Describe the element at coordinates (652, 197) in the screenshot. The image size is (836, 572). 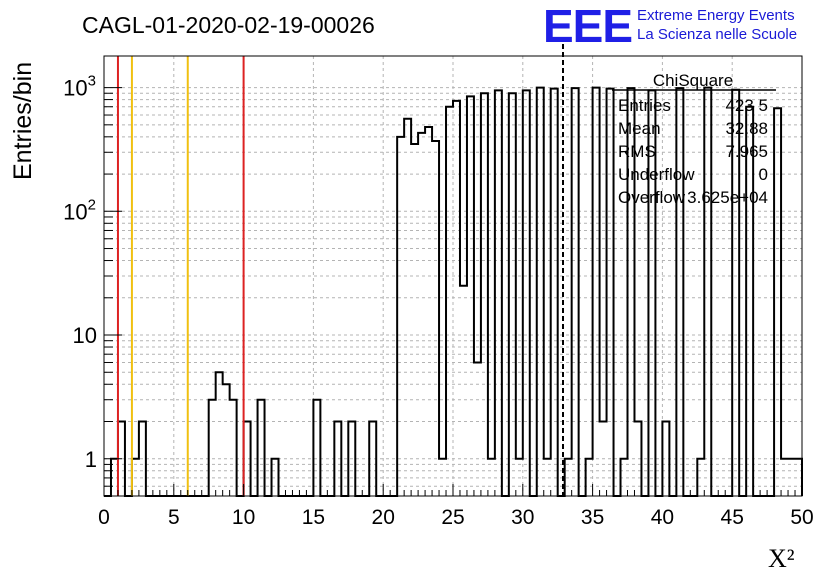
I see `stats-label: Overflow` at that location.